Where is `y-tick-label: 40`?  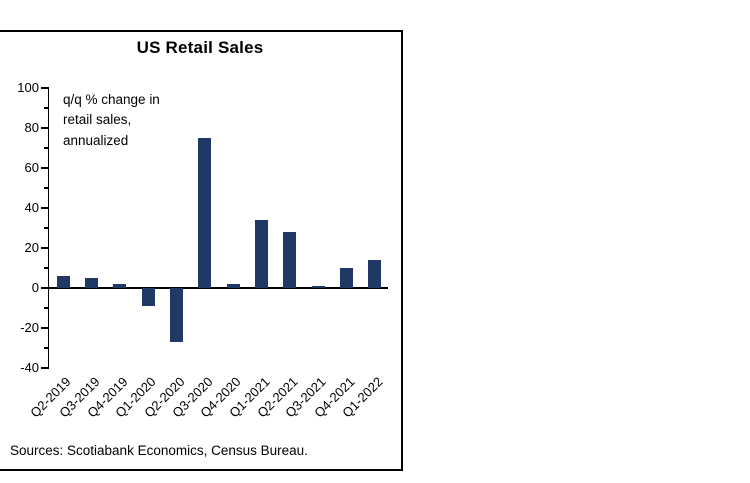 y-tick-label: 40 is located at coordinates (31, 207).